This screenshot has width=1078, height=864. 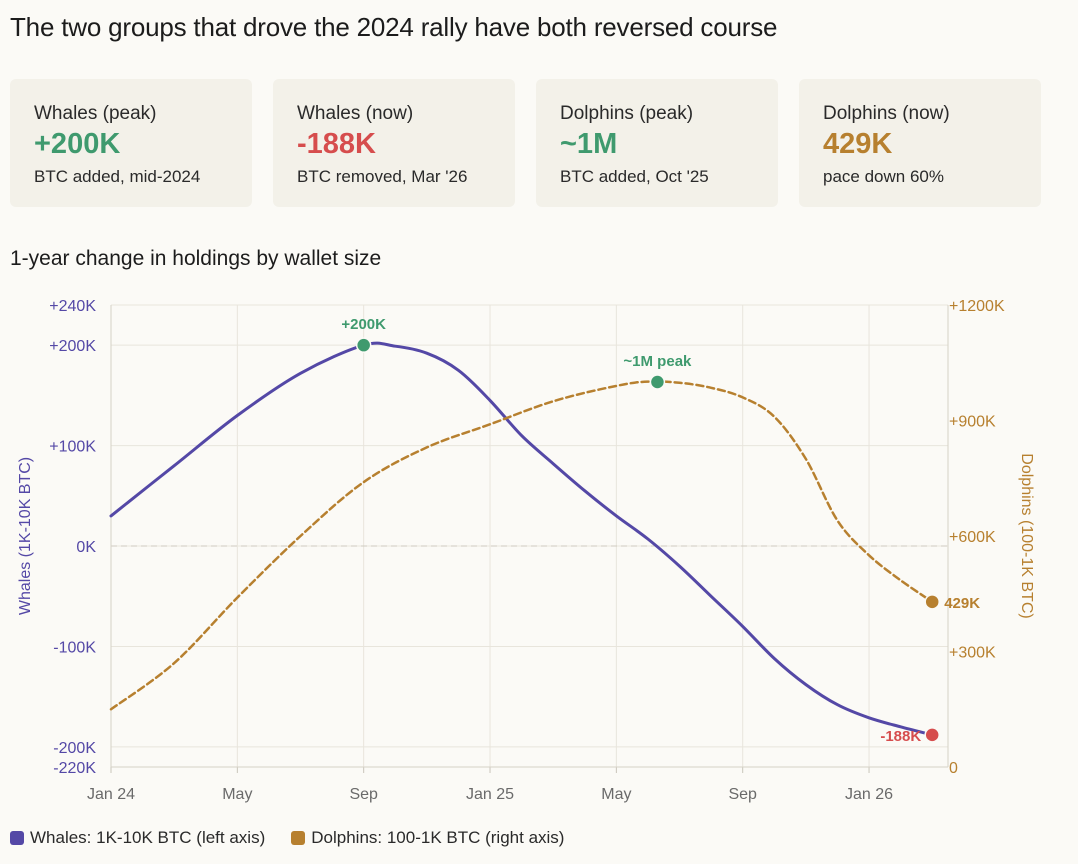 I want to click on card-value: 429K, so click(x=858, y=144).